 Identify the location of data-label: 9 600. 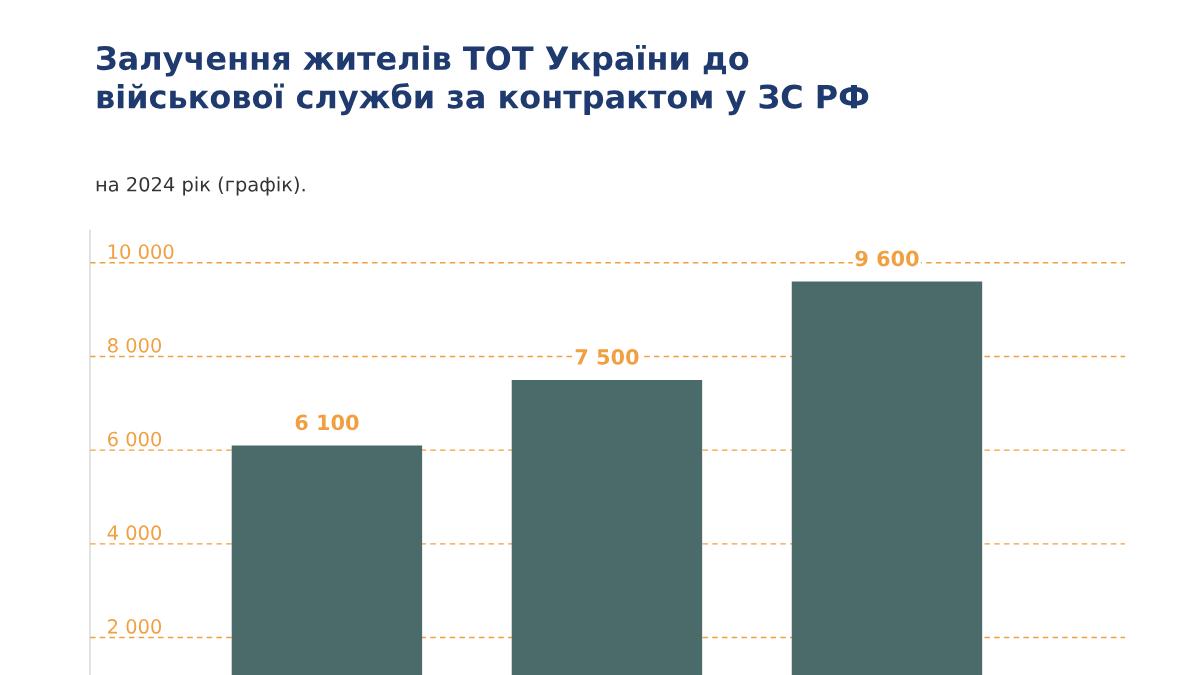
(887, 258).